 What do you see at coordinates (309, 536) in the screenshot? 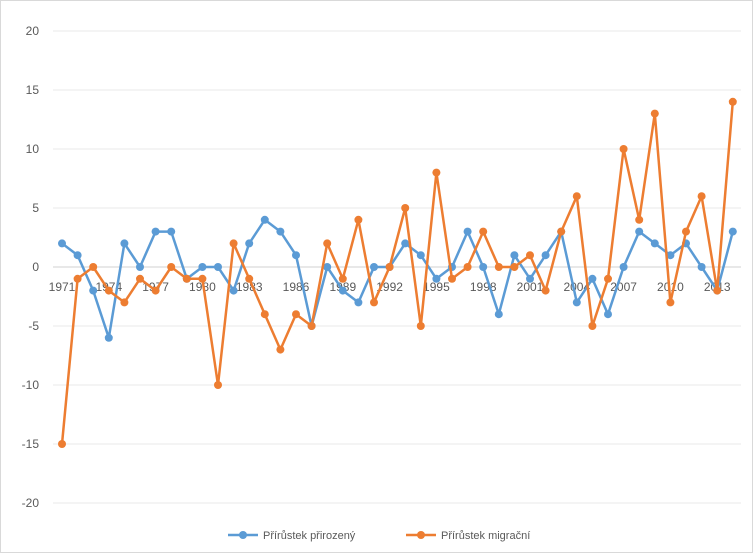
I see `legend-label: Přírůstek přirozený` at bounding box center [309, 536].